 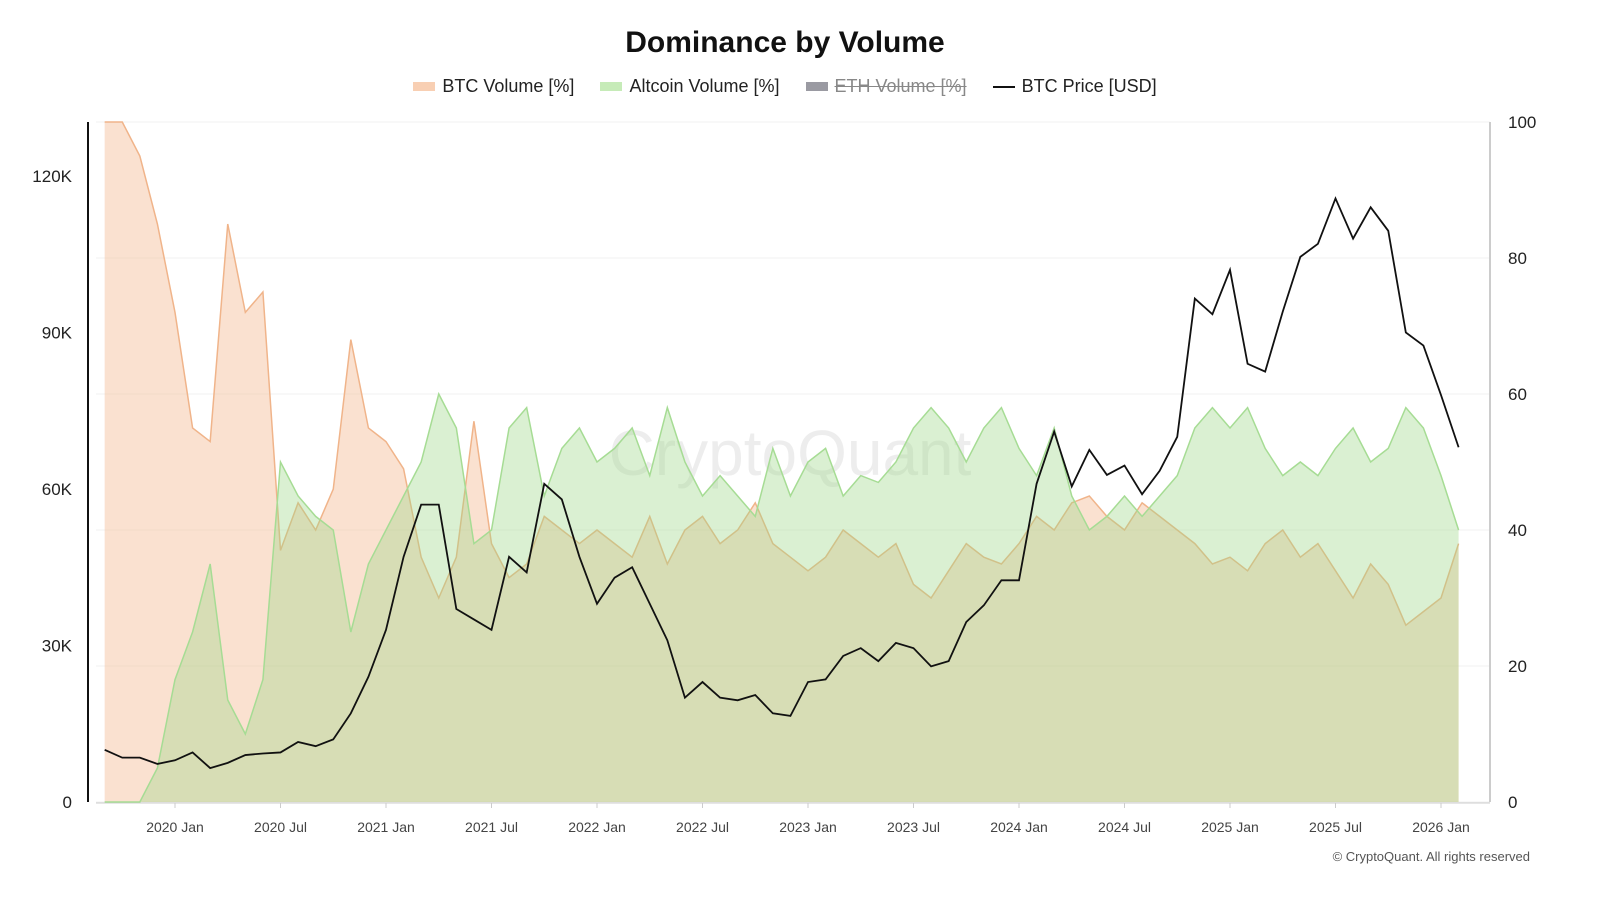 What do you see at coordinates (1431, 856) in the screenshot?
I see `copyright: © CryptoQuant. All rights reserved` at bounding box center [1431, 856].